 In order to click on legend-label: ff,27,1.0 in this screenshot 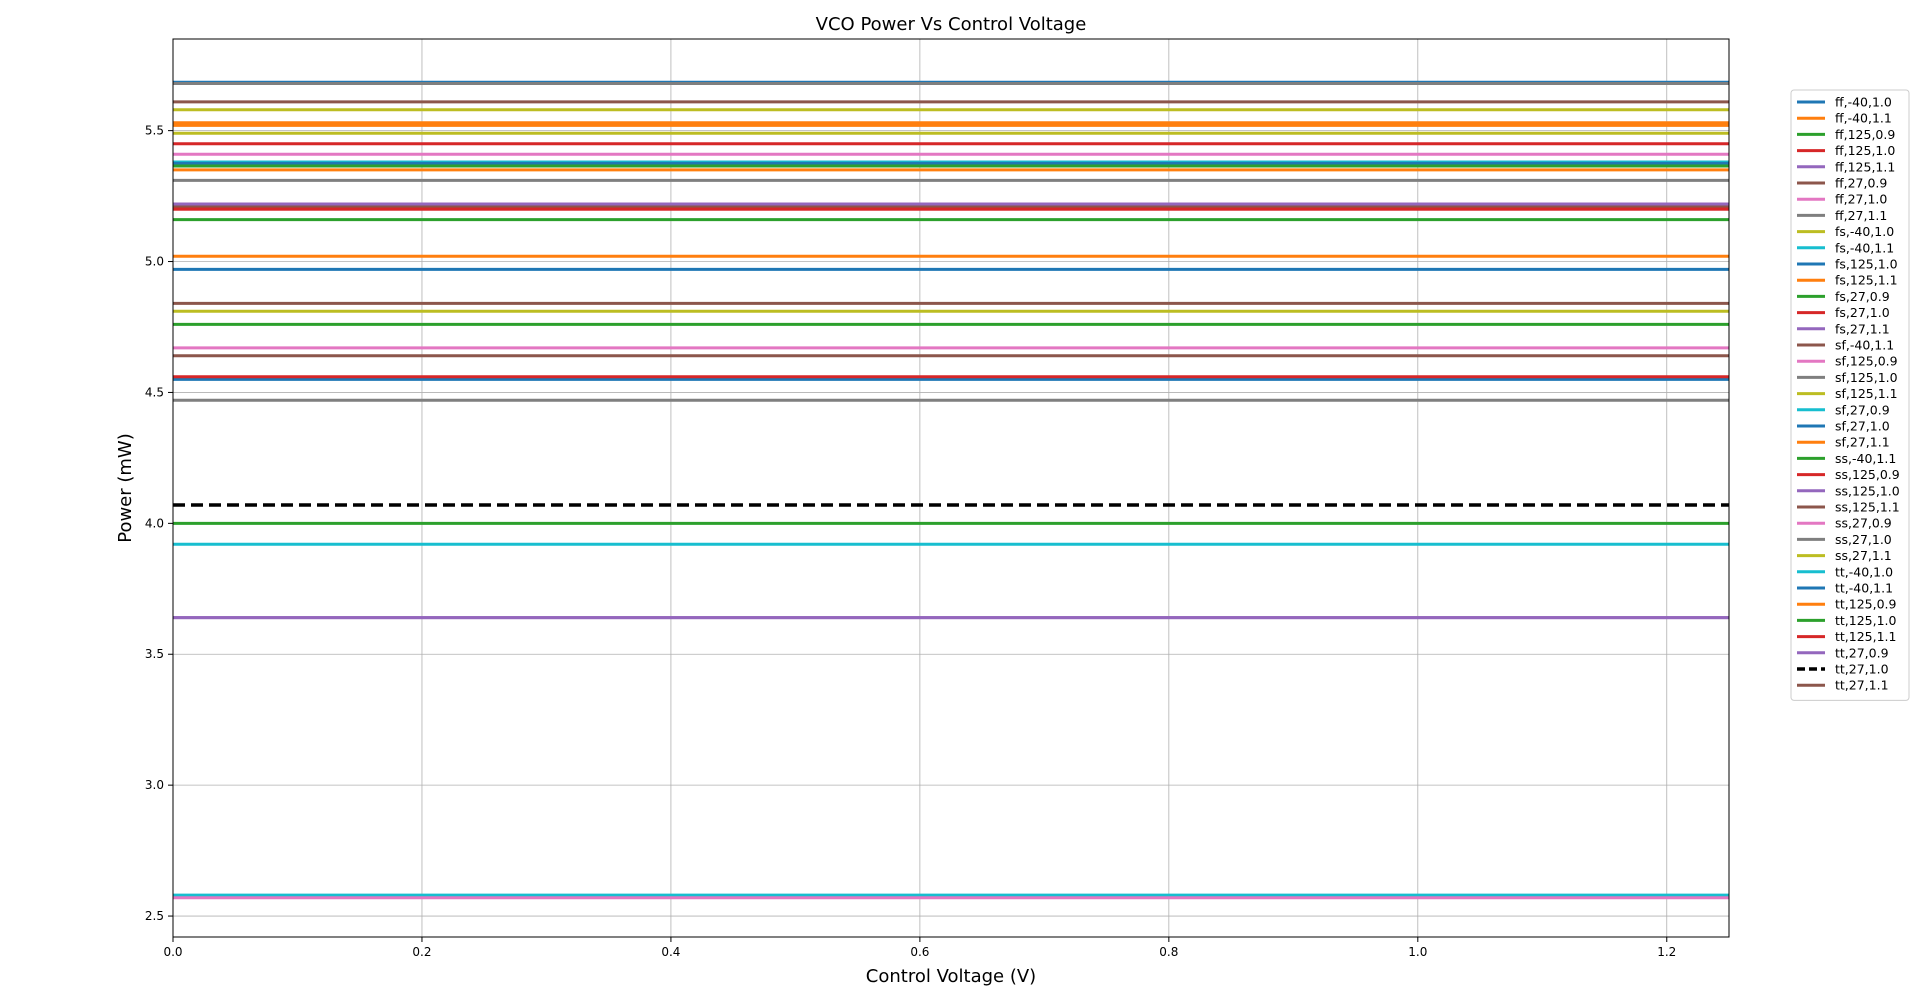, I will do `click(1861, 199)`.